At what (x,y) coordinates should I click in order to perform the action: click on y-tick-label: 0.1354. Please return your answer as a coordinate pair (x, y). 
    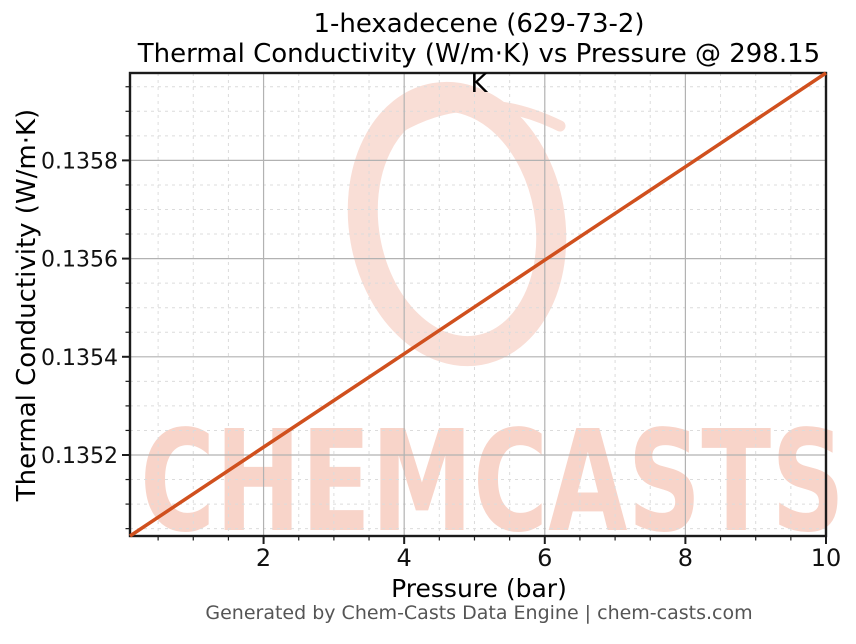
    Looking at the image, I should click on (79, 358).